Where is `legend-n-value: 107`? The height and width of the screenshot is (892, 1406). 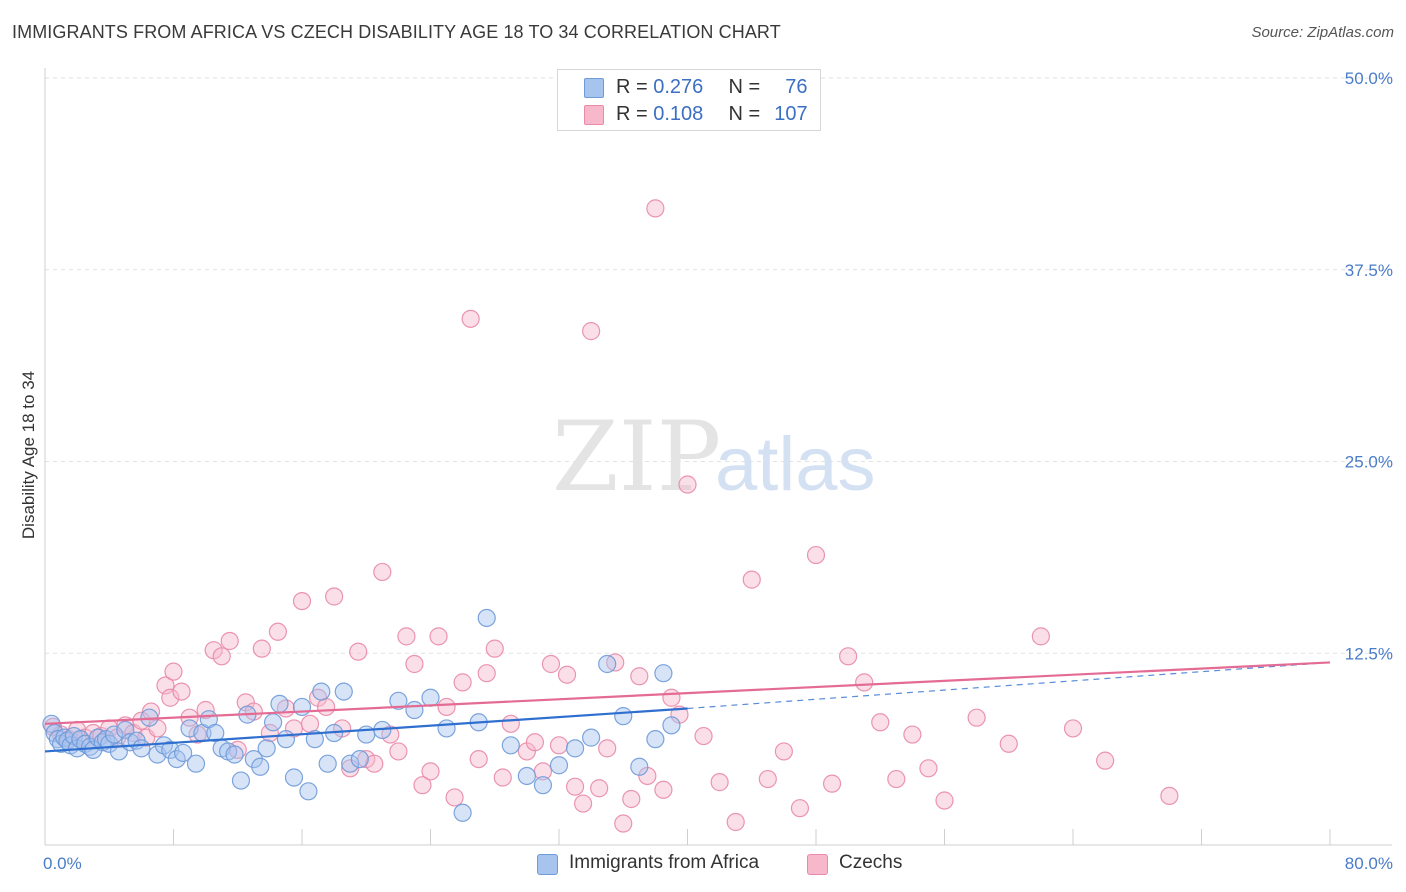 legend-n-value: 107 is located at coordinates (791, 114).